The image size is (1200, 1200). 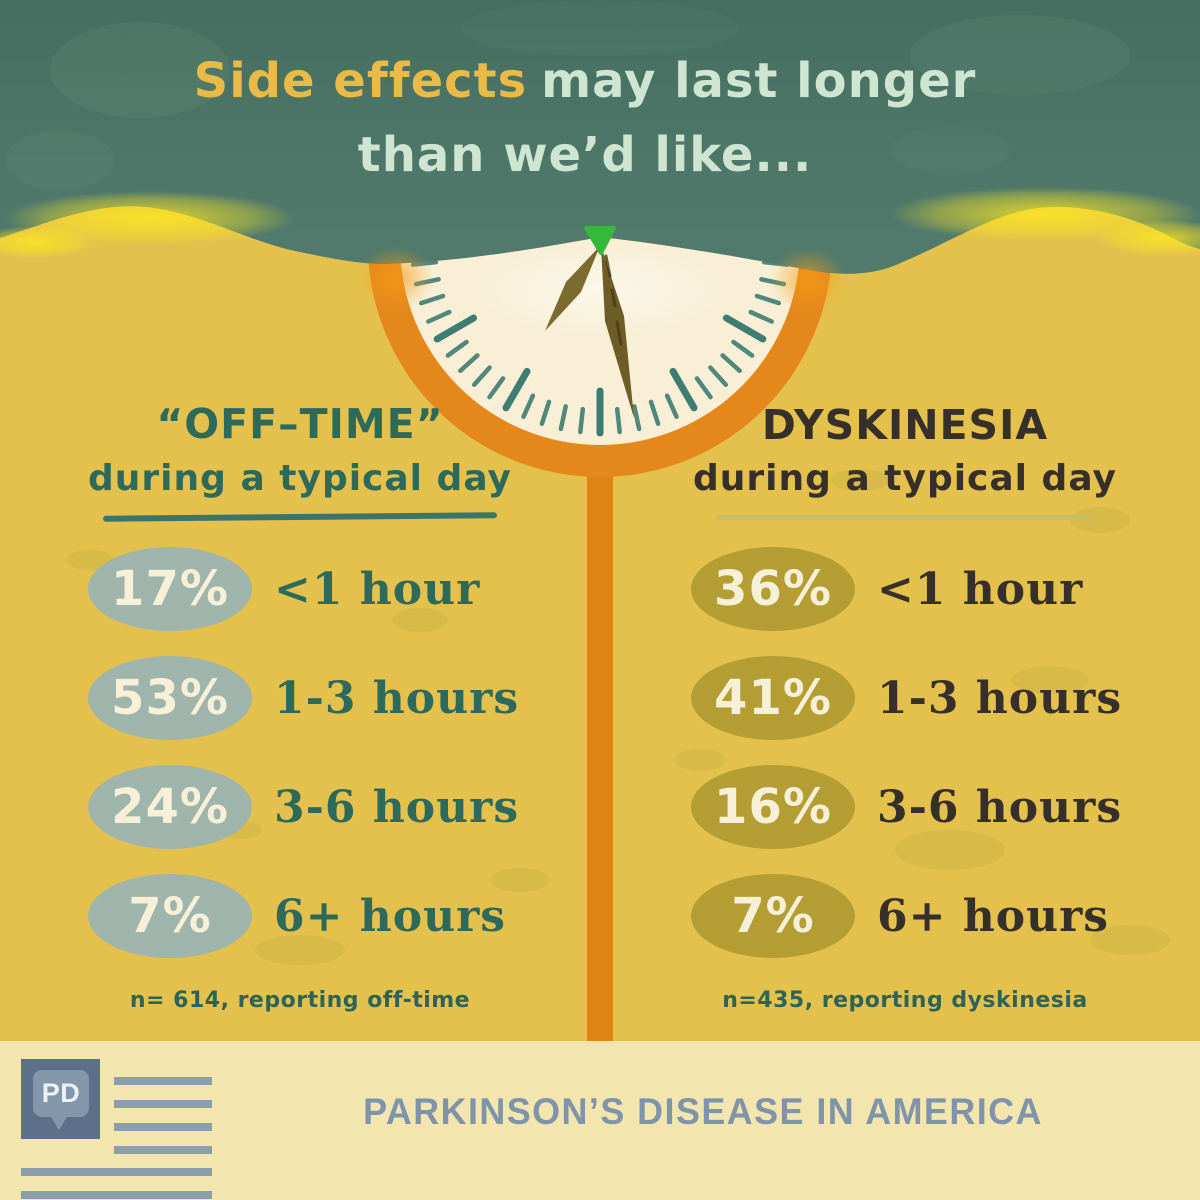 I want to click on stat-row: 16% 3-6 hours, so click(x=906, y=807).